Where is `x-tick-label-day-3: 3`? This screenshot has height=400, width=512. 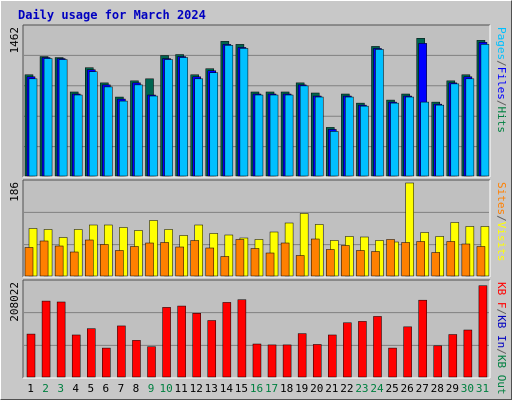 x-tick-label-day-3: 3 is located at coordinates (60, 388).